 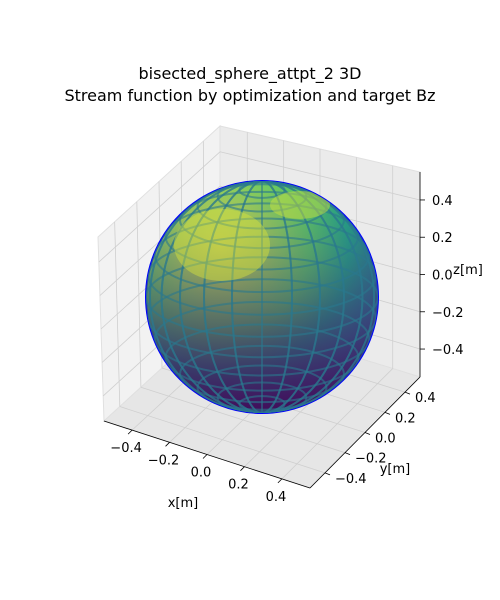 I want to click on surface-highlight, so click(x=222, y=245).